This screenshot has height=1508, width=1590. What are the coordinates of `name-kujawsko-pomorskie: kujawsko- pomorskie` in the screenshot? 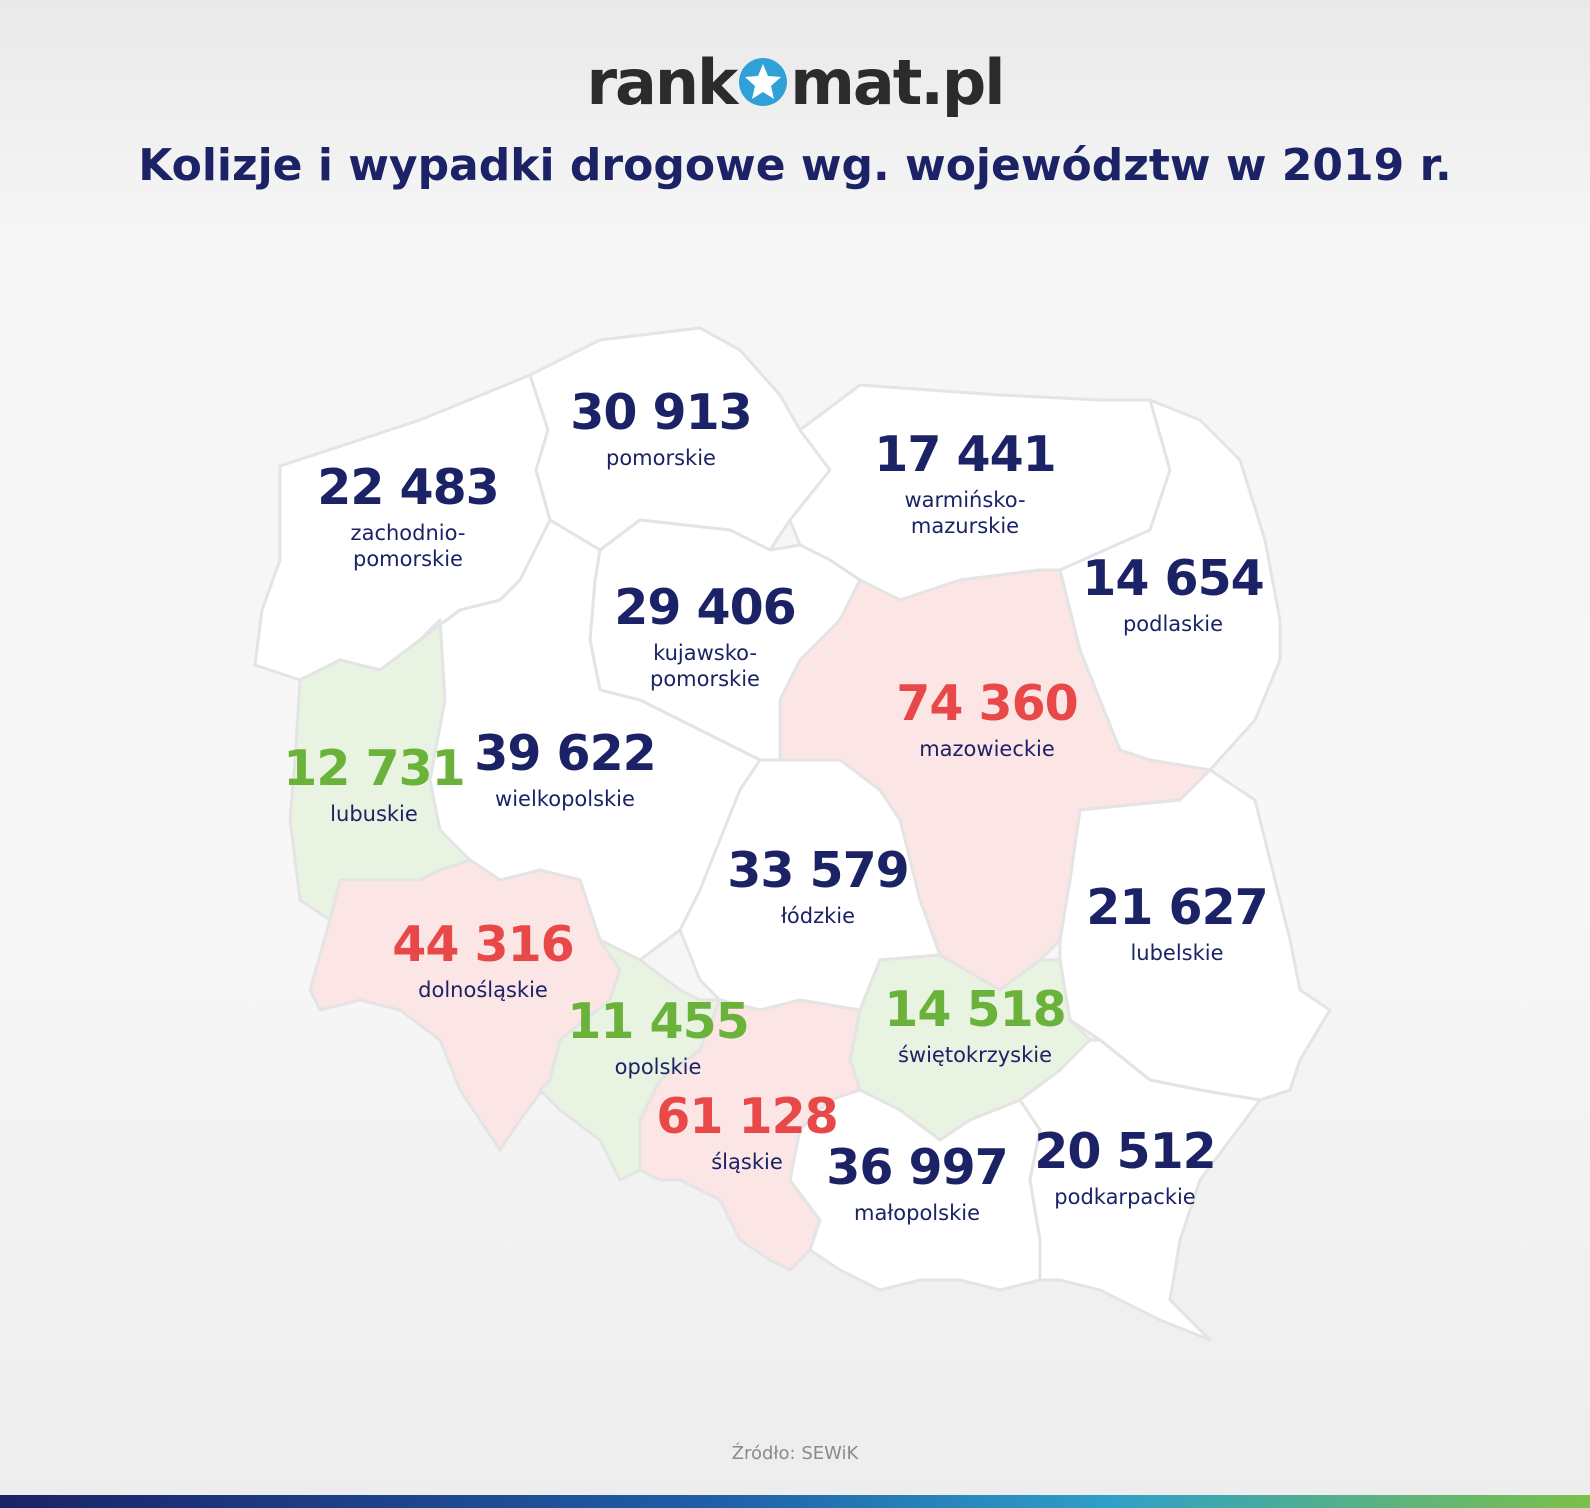 It's located at (705, 666).